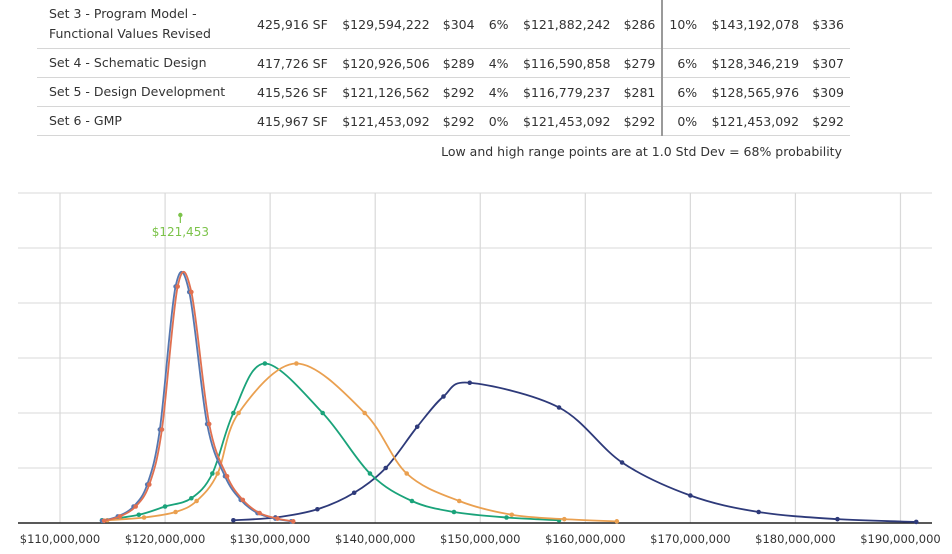 Image resolution: width=952 pixels, height=554 pixels. I want to click on x-tick-label: $120,000,000, so click(165, 539).